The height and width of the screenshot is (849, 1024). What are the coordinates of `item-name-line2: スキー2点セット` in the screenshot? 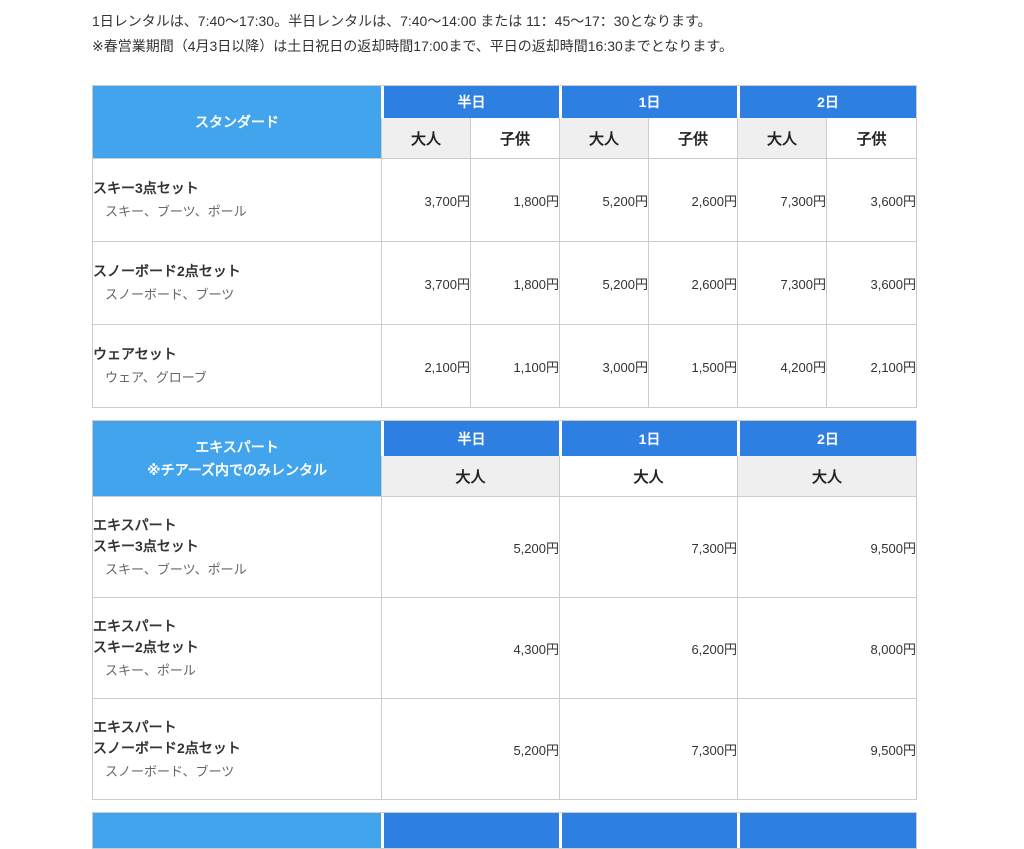 It's located at (146, 646).